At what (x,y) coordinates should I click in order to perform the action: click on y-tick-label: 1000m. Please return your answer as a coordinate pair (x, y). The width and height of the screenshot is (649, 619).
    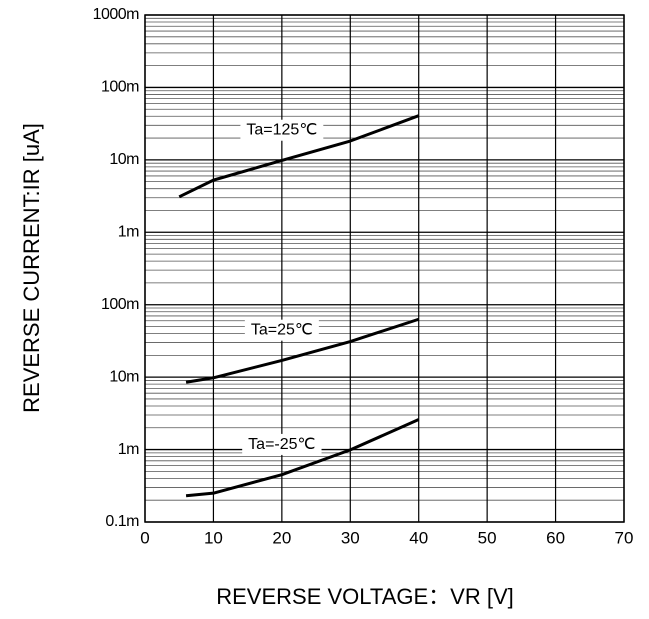
    Looking at the image, I should click on (116, 14).